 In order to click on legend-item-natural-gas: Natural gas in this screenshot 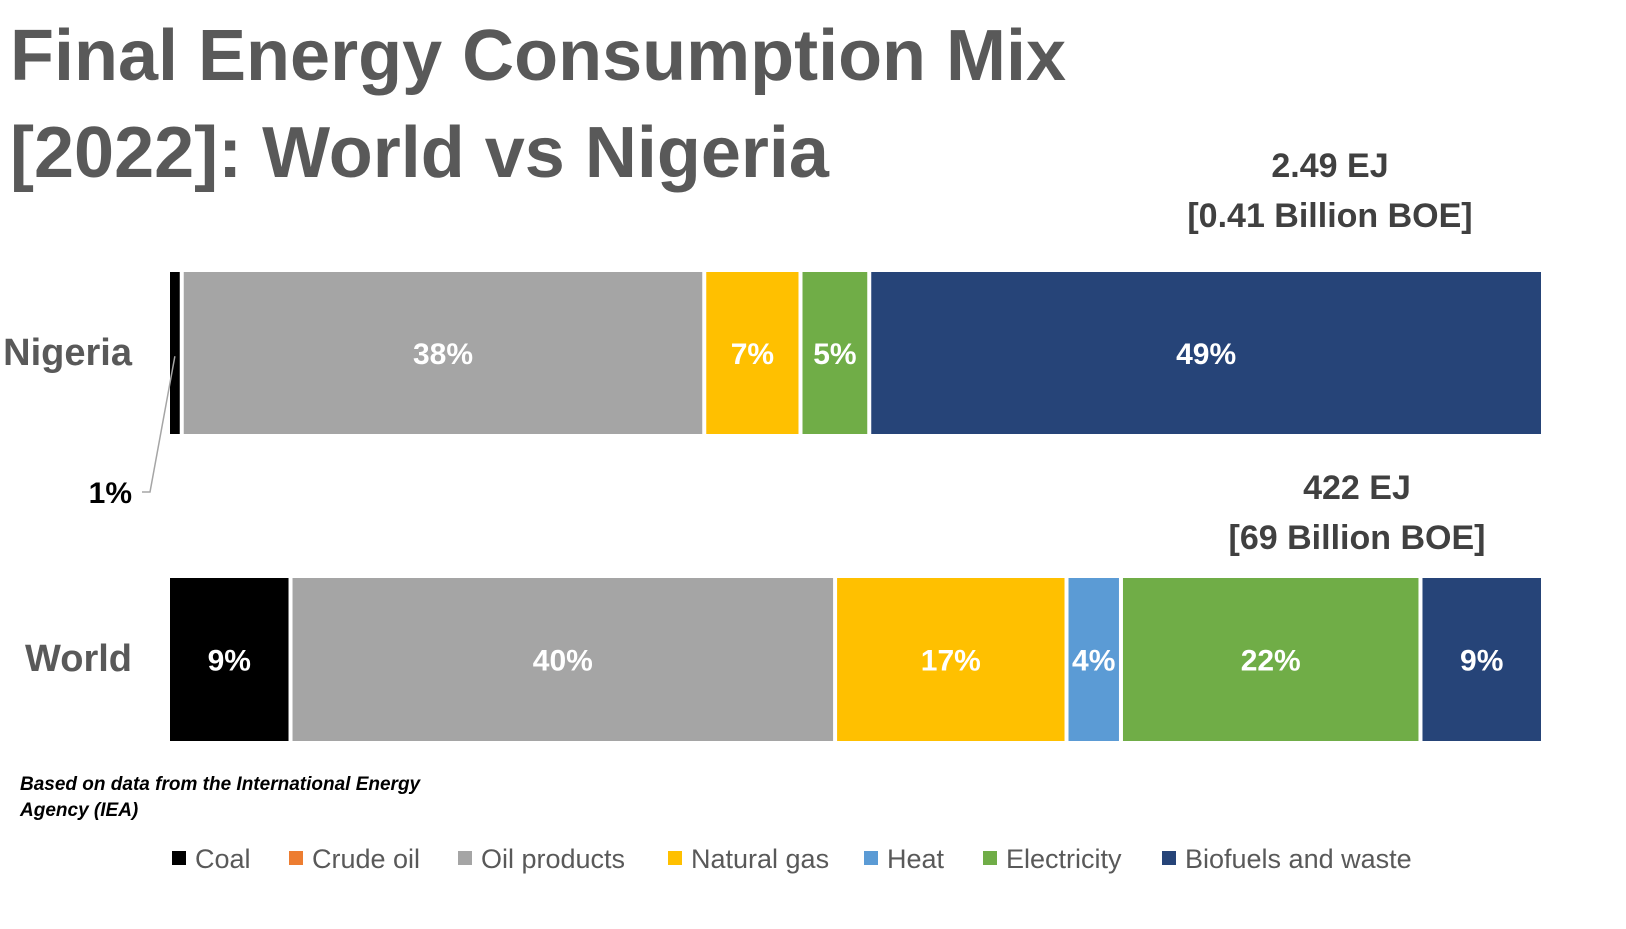, I will do `click(748, 859)`.